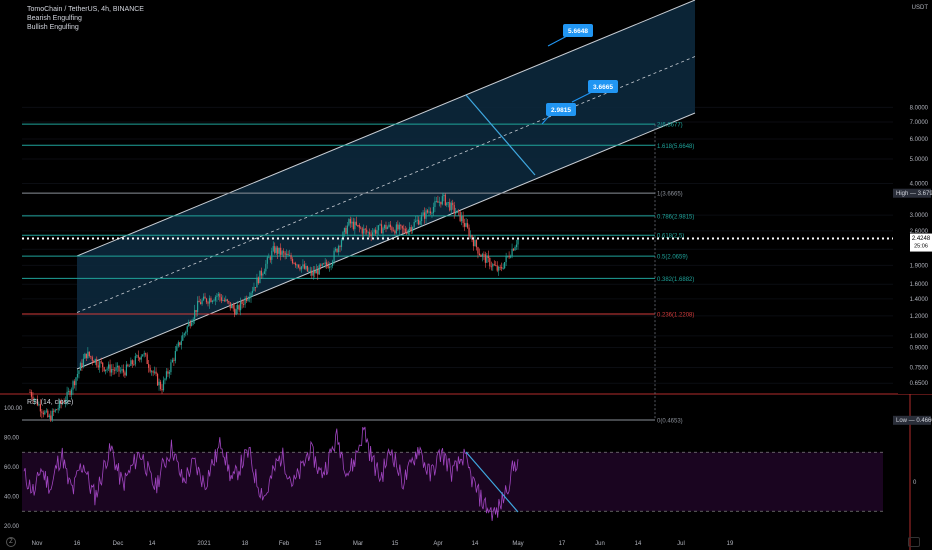 This screenshot has width=932, height=550. What do you see at coordinates (919, 300) in the screenshot?
I see `price-tick-label: 1.4000` at bounding box center [919, 300].